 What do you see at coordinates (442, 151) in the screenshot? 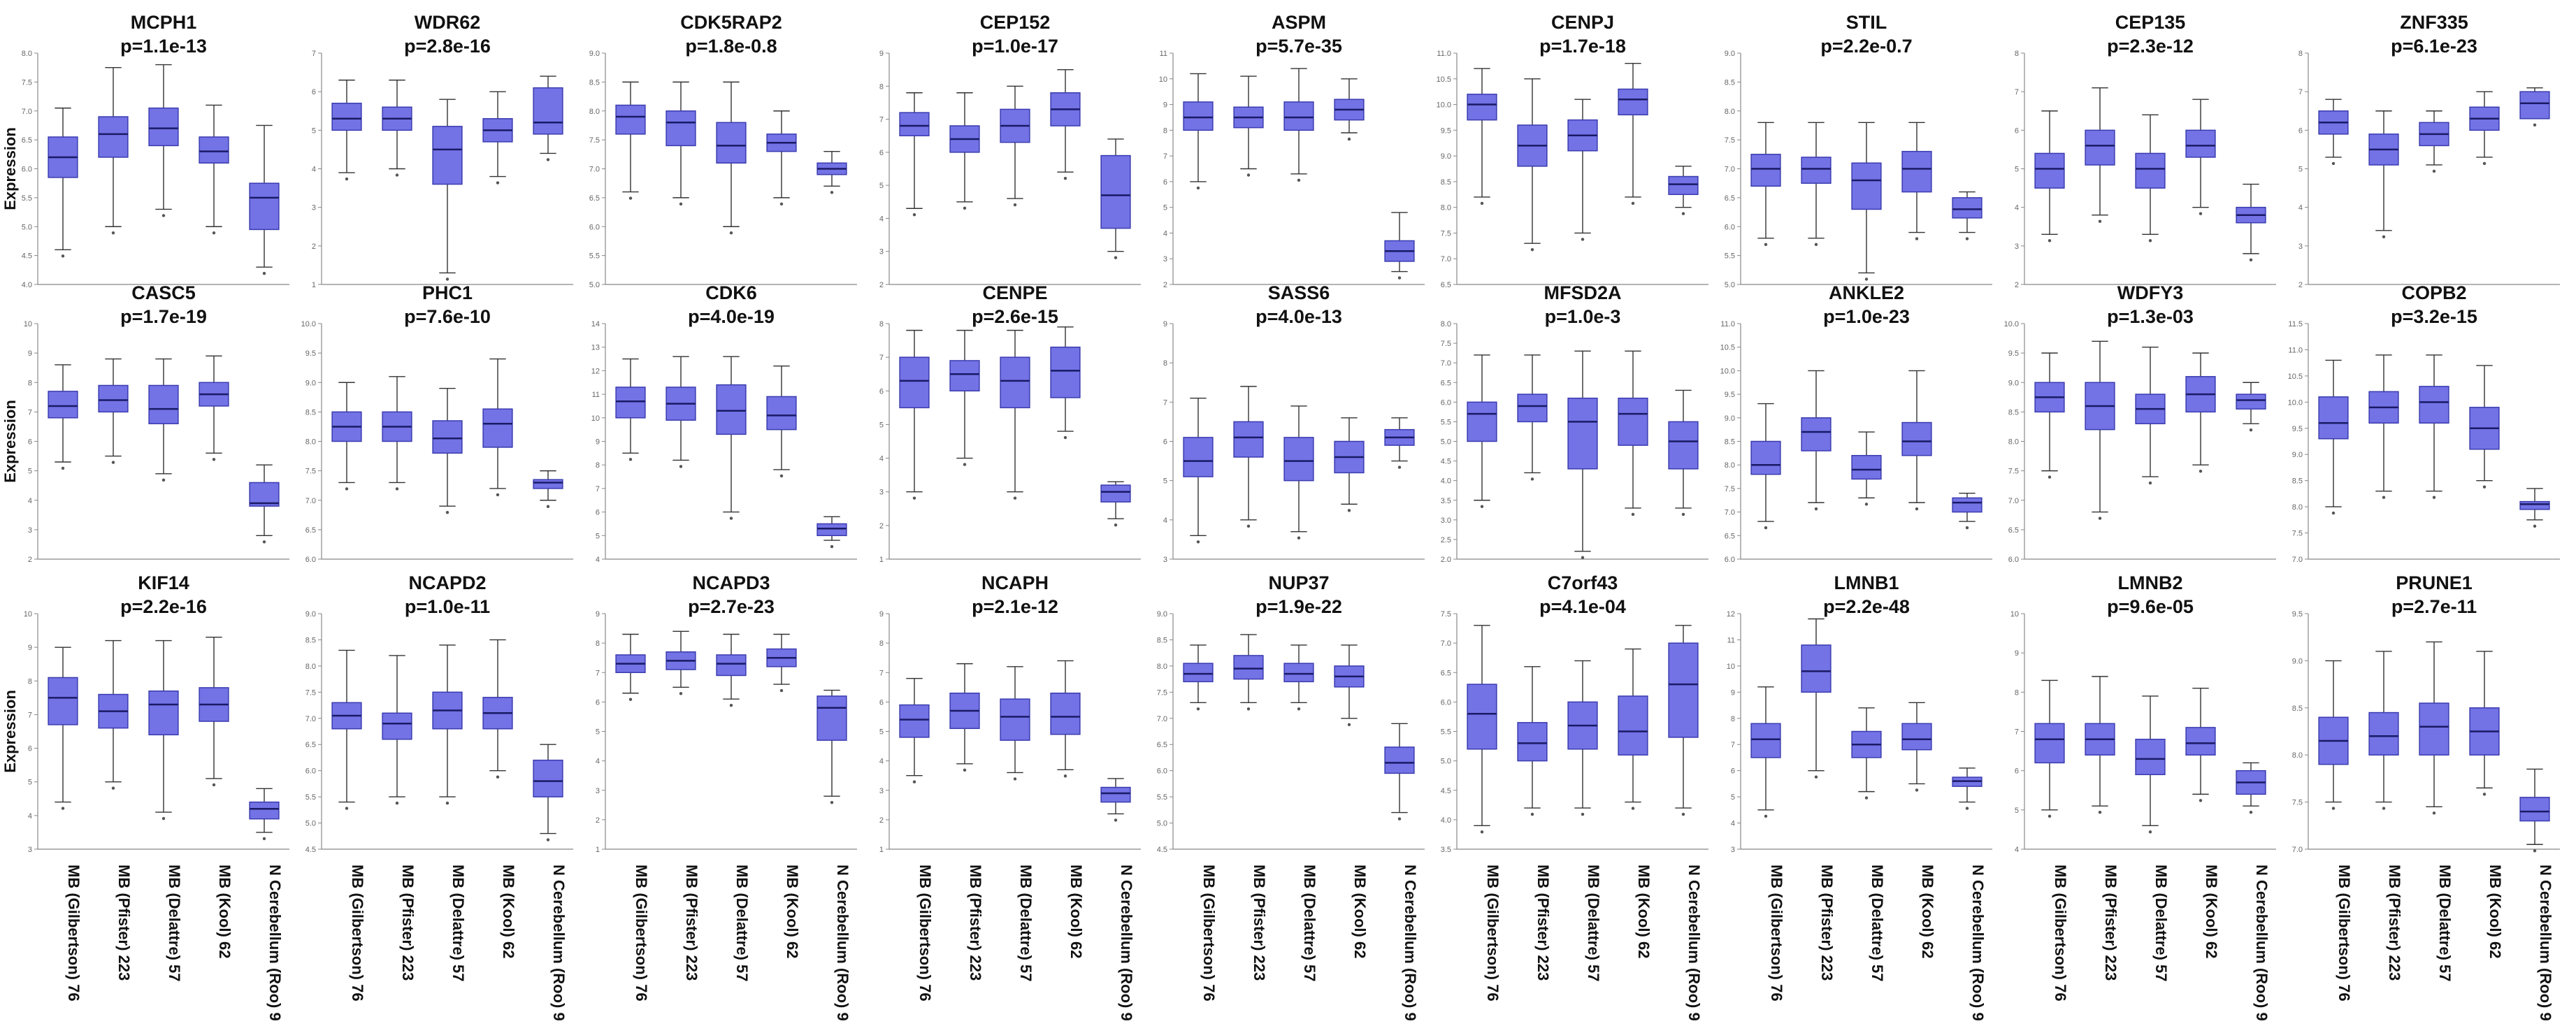
I see `panel-wdr62: WDR62 p=2.8e-16 1 2 3 4 5 6 7` at bounding box center [442, 151].